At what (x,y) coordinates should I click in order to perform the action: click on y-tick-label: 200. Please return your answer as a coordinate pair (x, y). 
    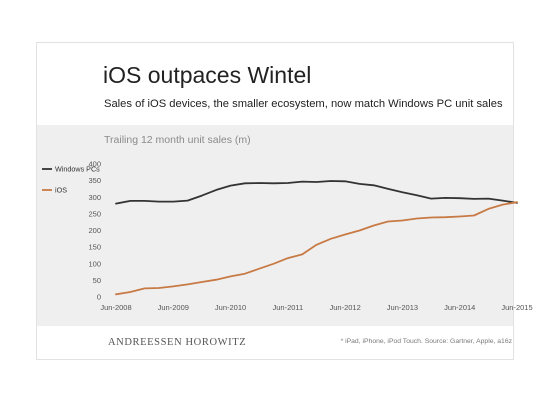
    Looking at the image, I should click on (94, 230).